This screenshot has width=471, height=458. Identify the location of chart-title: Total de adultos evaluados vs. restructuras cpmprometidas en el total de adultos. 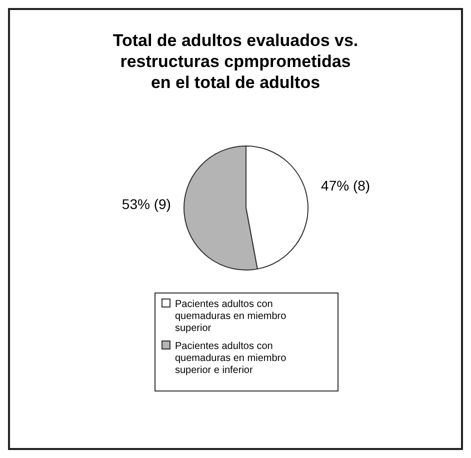
(235, 61).